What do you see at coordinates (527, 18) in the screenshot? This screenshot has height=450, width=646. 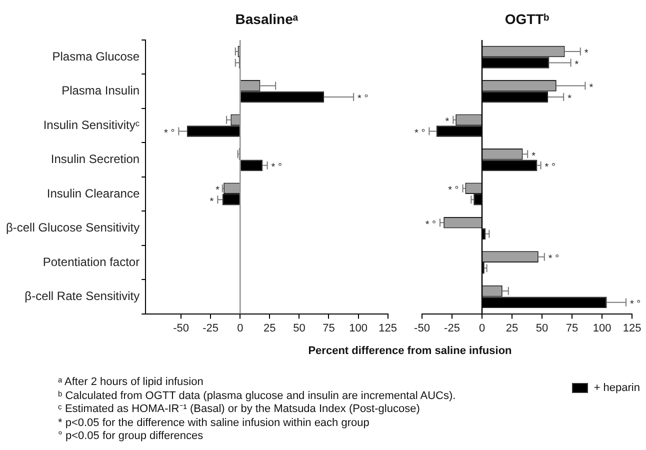 I see `chart-title: OGTTᵇ` at bounding box center [527, 18].